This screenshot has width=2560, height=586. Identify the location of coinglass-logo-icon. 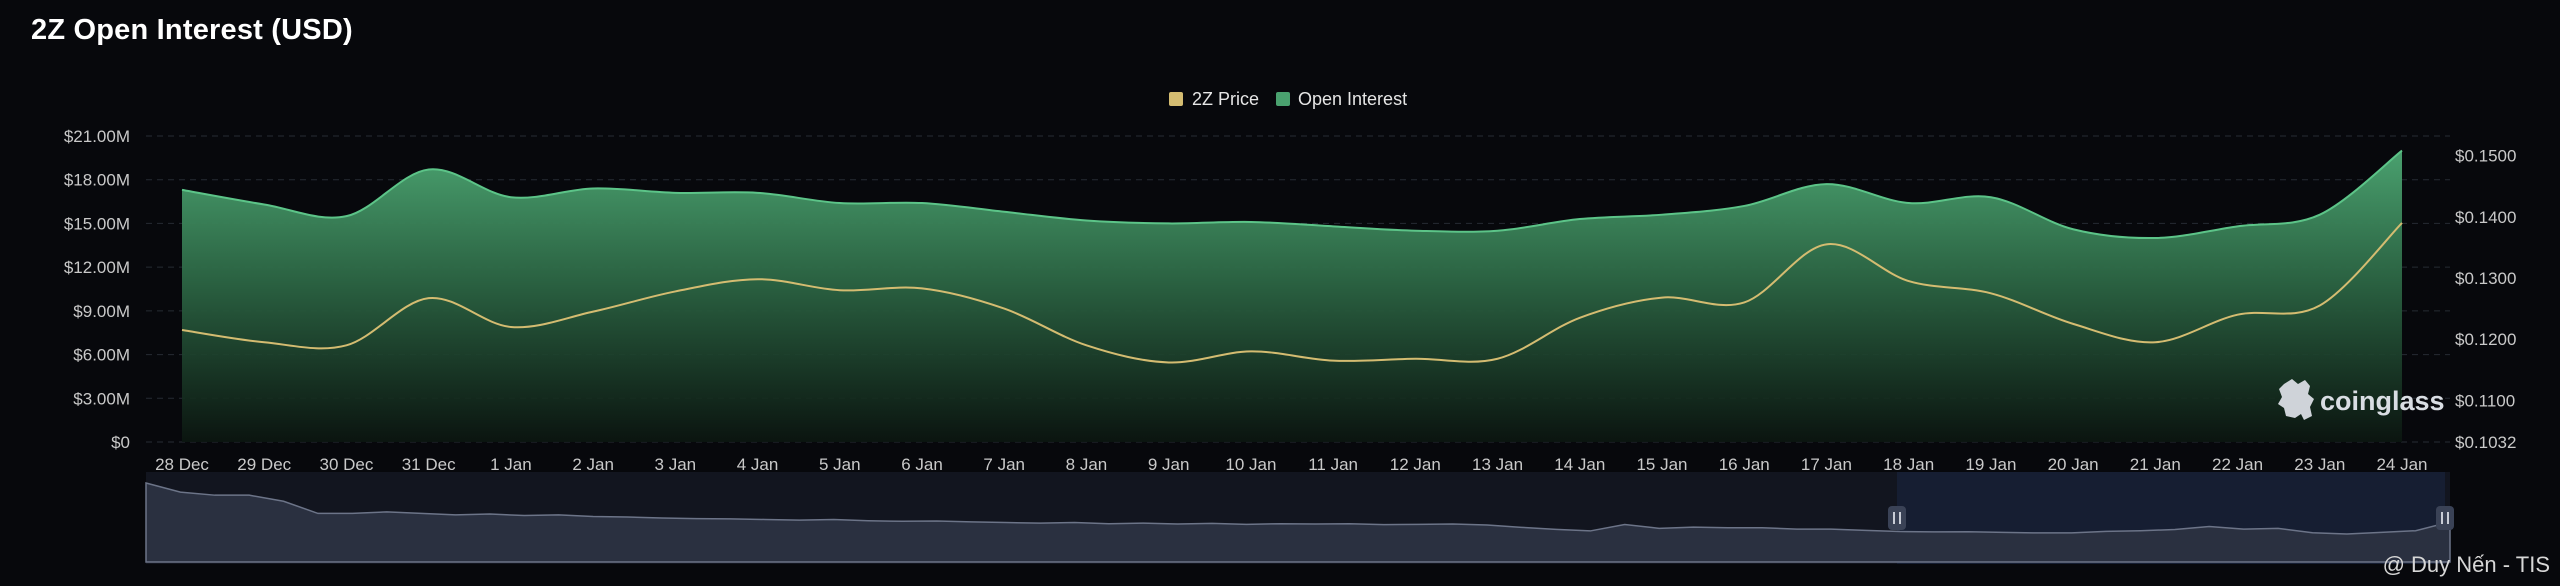
(2296, 399).